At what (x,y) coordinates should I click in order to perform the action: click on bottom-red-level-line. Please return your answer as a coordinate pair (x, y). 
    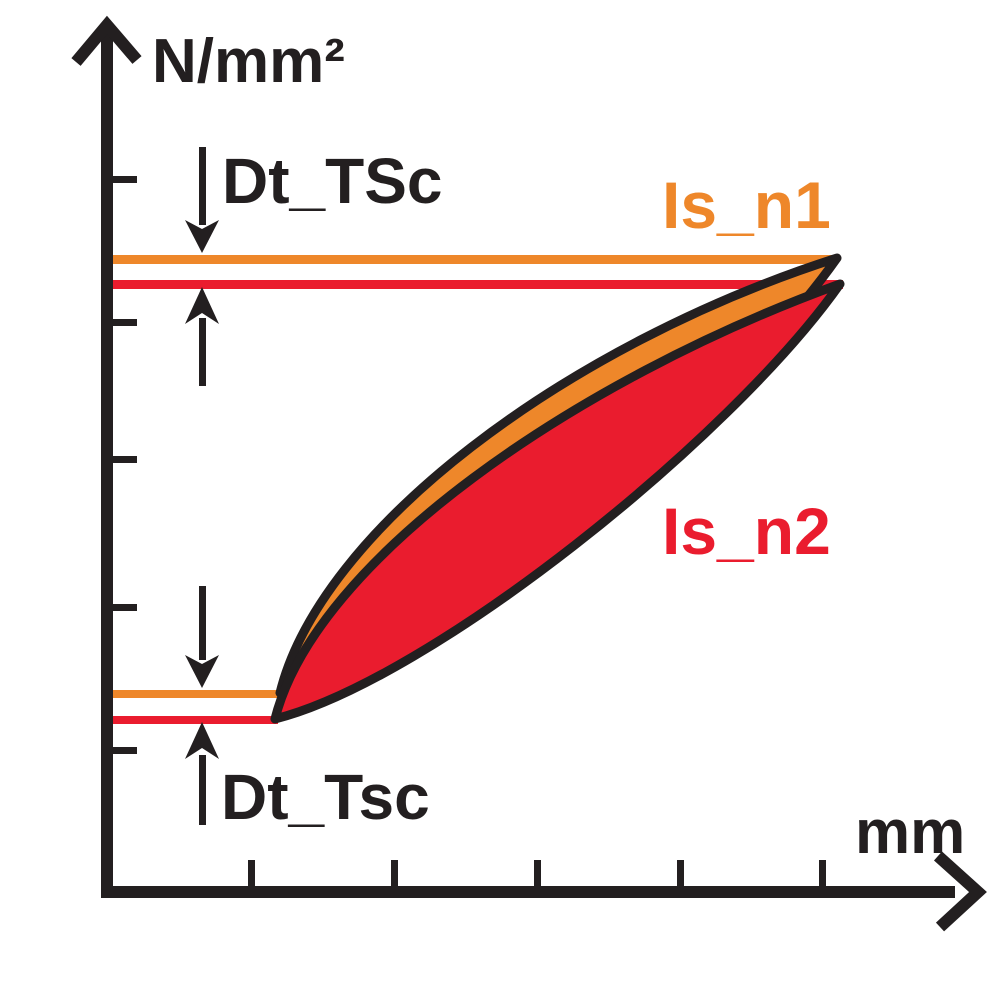
    Looking at the image, I should click on (190, 720).